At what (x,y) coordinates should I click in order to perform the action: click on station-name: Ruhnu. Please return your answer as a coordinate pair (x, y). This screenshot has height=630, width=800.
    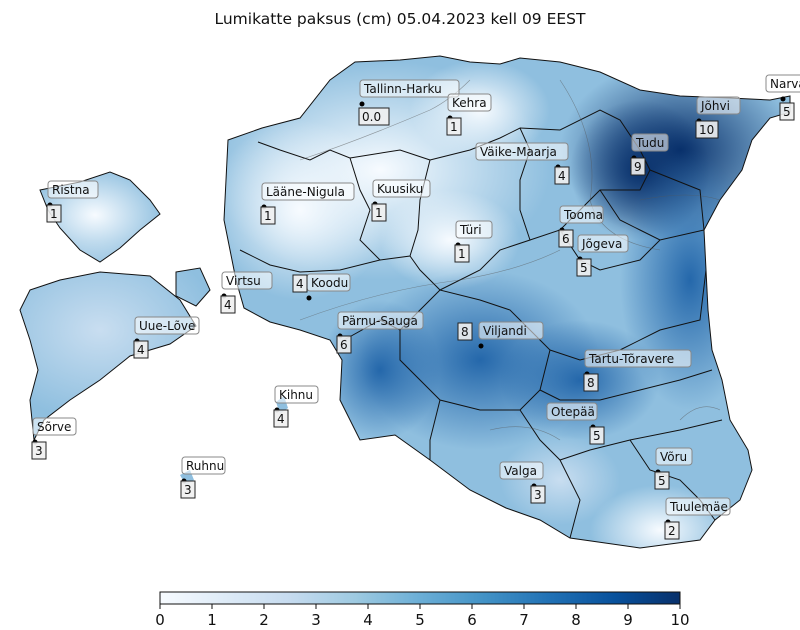
    Looking at the image, I should click on (205, 466).